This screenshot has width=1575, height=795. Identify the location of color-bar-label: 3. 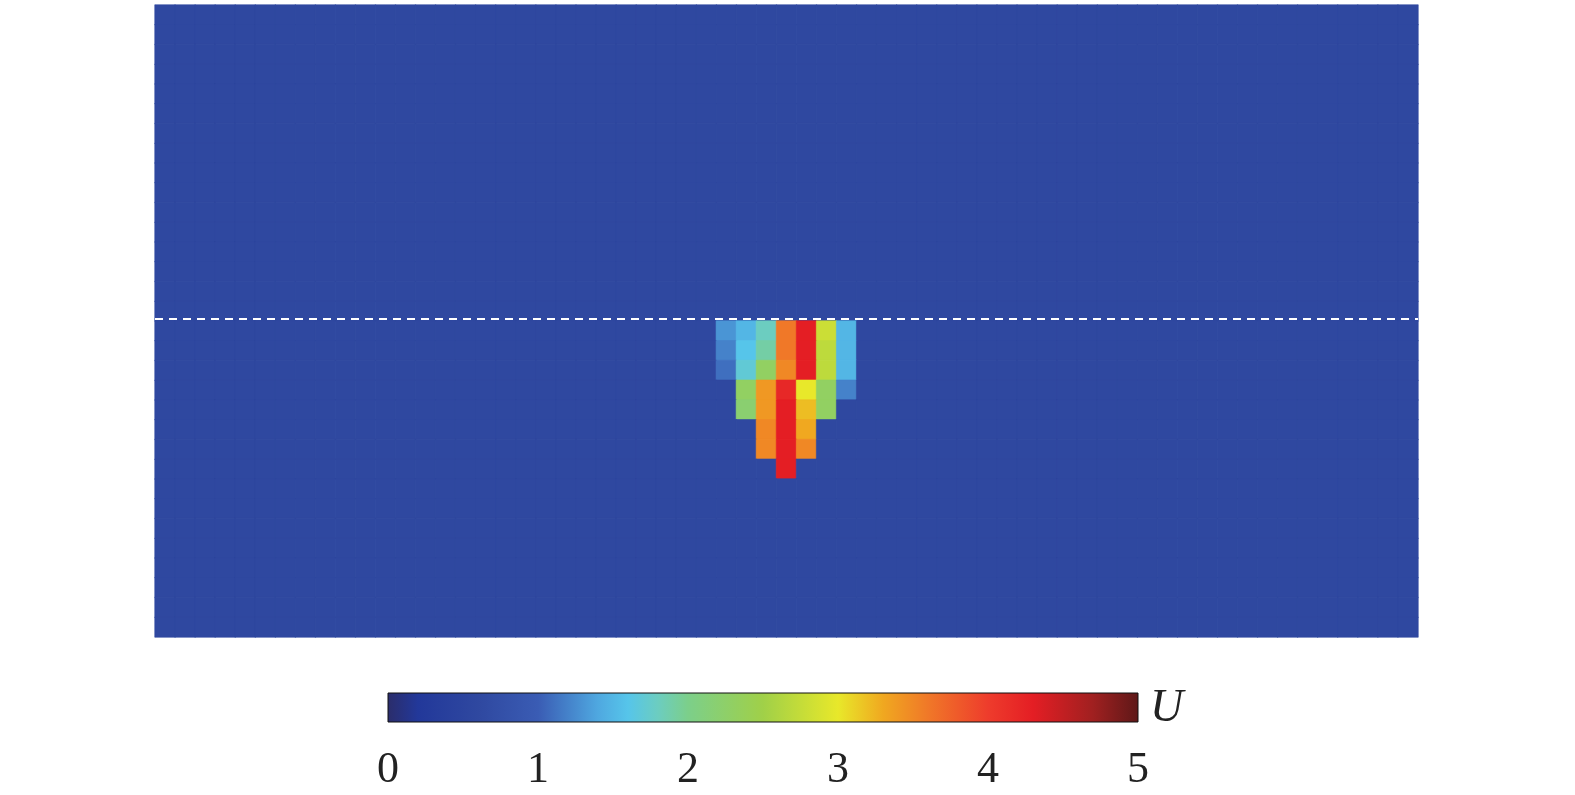
(838, 767).